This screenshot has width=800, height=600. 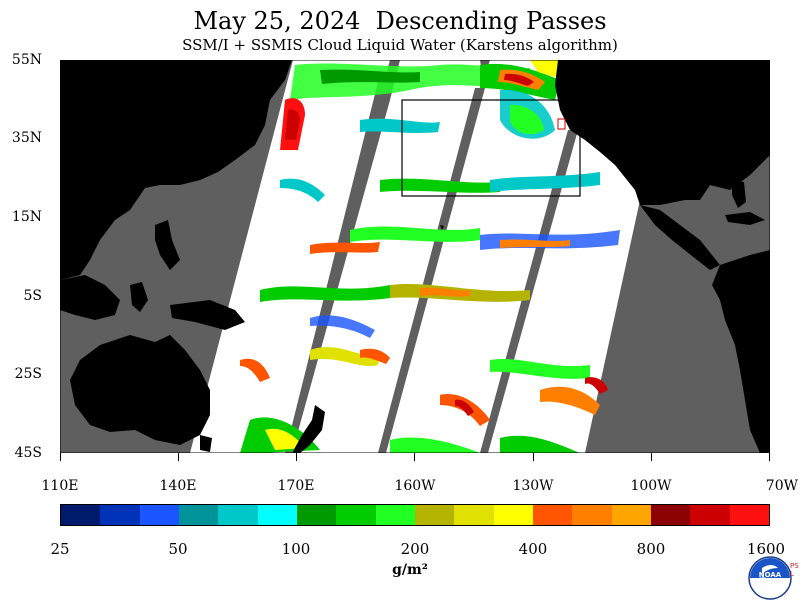 I want to click on colorbar-label: 200, so click(x=415, y=549).